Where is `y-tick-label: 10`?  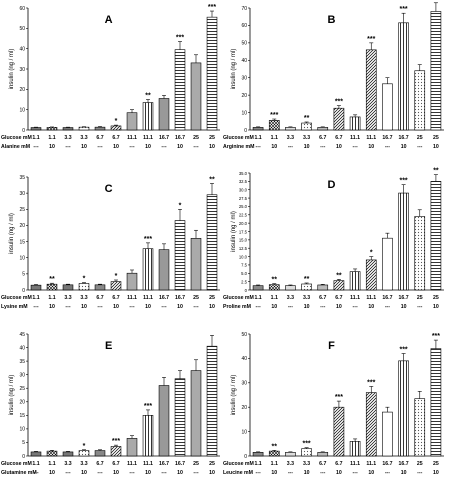
y-tick-label: 10 is located at coordinates (244, 432).